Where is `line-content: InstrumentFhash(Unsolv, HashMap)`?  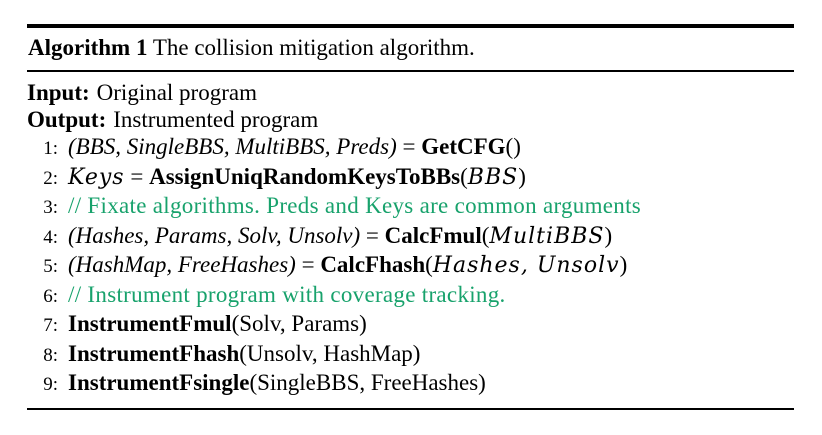 line-content: InstrumentFhash(Unsolv, HashMap) is located at coordinates (244, 354).